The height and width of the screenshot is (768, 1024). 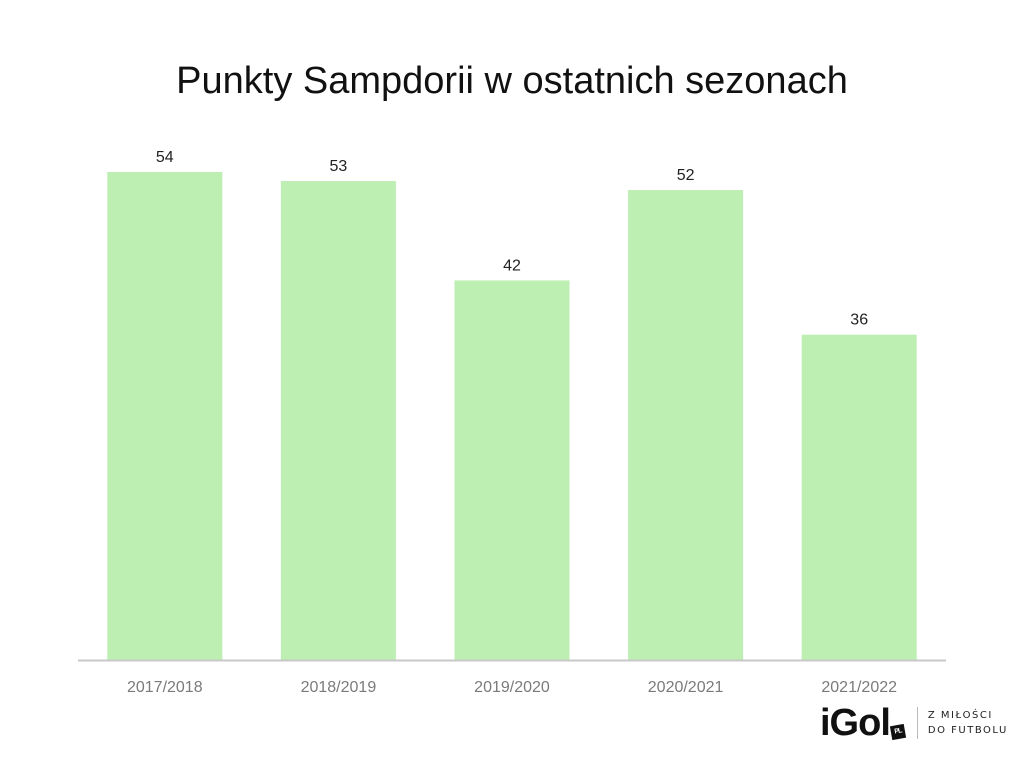 What do you see at coordinates (914, 723) in the screenshot?
I see `igol-logo: iGol PL Z MIŁOŚCI DO FUTBOLU` at bounding box center [914, 723].